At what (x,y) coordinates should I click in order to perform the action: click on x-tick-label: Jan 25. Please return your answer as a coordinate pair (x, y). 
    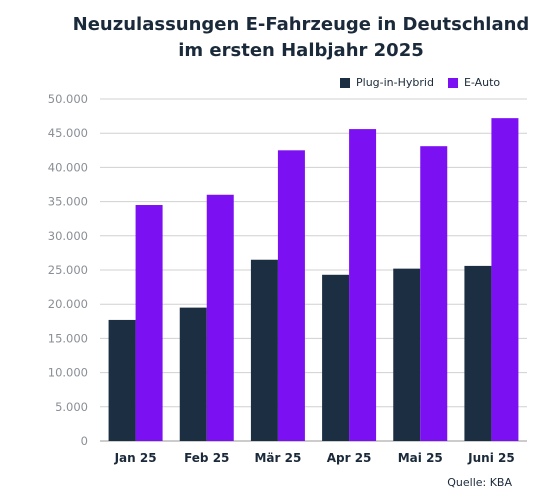
    Looking at the image, I should click on (135, 458).